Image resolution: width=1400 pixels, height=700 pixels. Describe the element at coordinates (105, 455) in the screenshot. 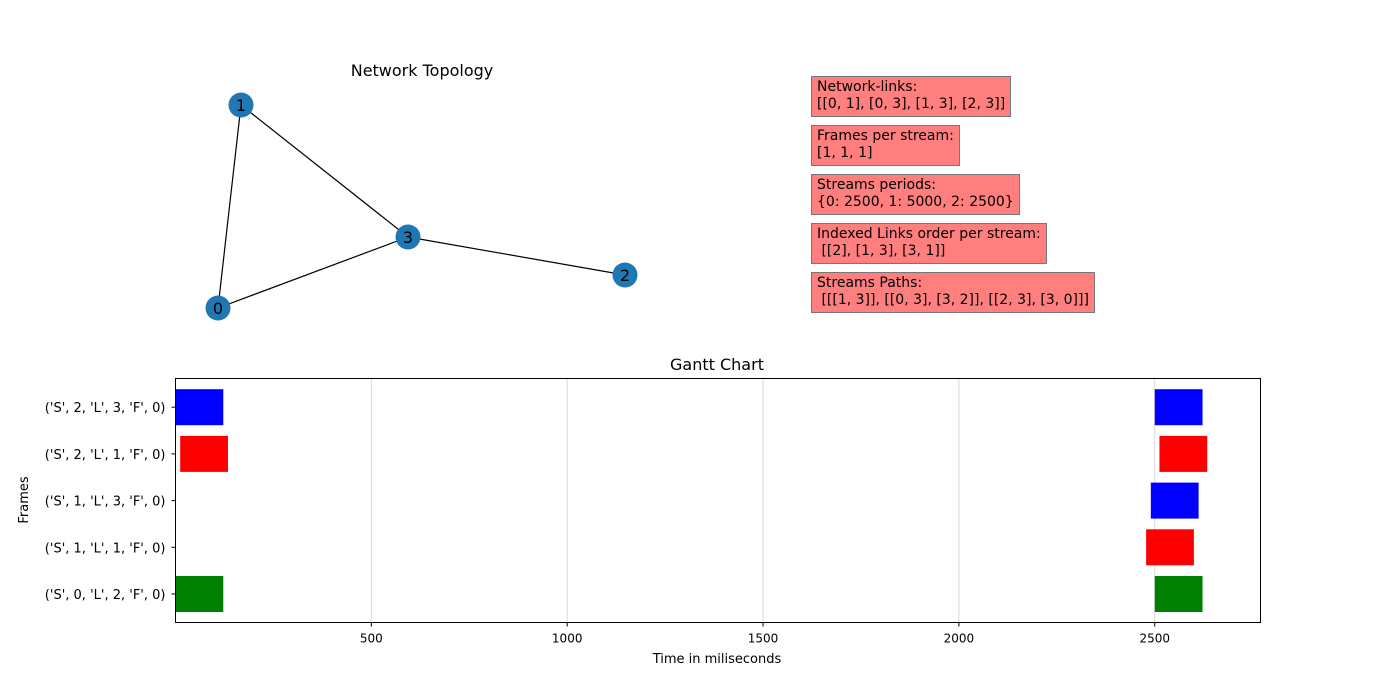

I see `gantt-y-tick-label: ('S', 2, 'L', 1, 'F', 0)` at that location.